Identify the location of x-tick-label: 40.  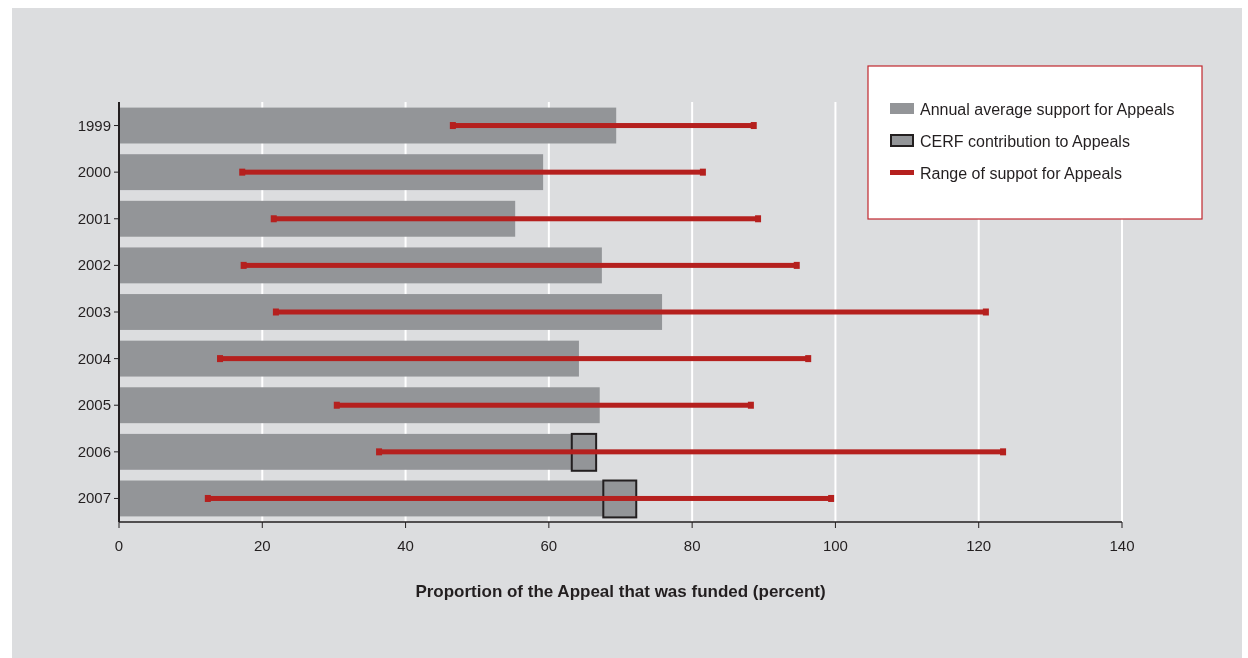
(405, 545).